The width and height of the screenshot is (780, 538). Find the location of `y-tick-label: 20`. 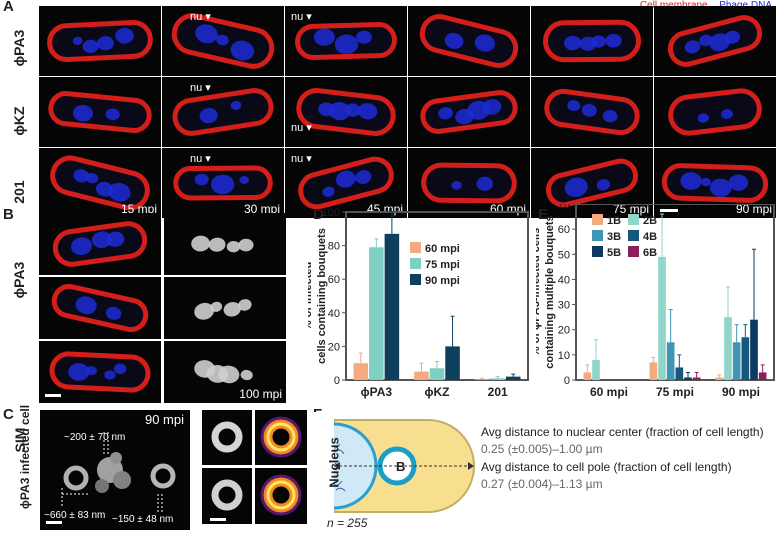

y-tick-label: 20 is located at coordinates (564, 331).